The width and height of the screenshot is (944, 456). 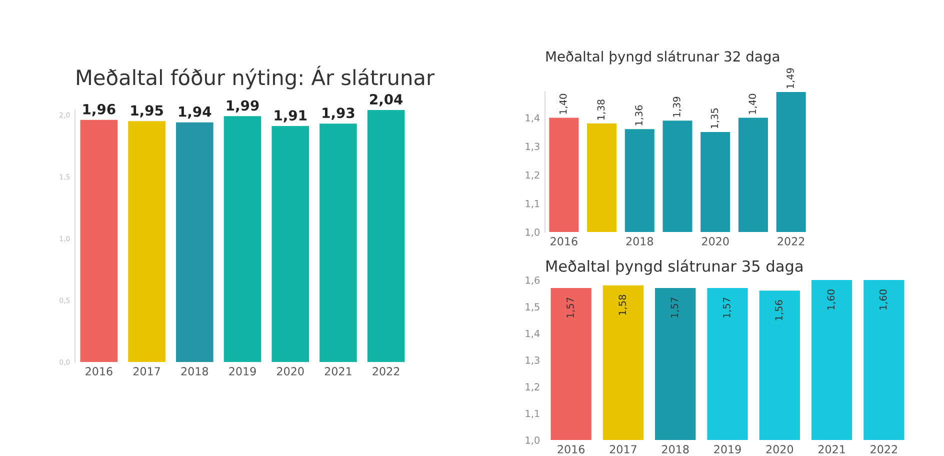 What do you see at coordinates (623, 304) in the screenshot?
I see `data-label: 1,58` at bounding box center [623, 304].